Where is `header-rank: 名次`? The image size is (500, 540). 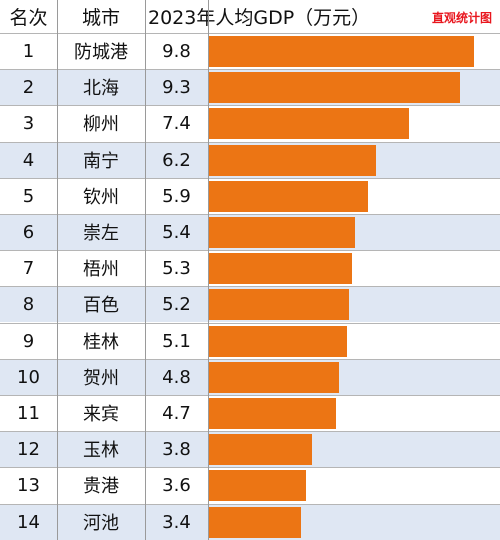
header-rank: 名次 is located at coordinates (28, 18).